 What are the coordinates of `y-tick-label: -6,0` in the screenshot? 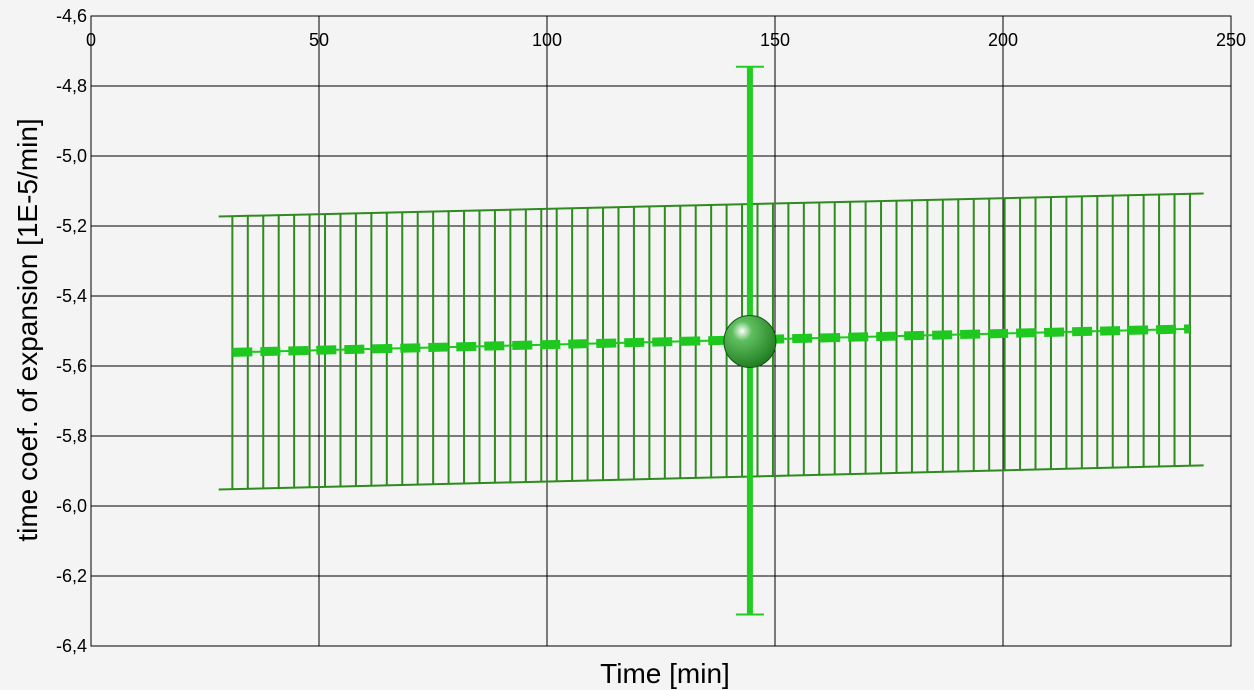 It's located at (71, 506).